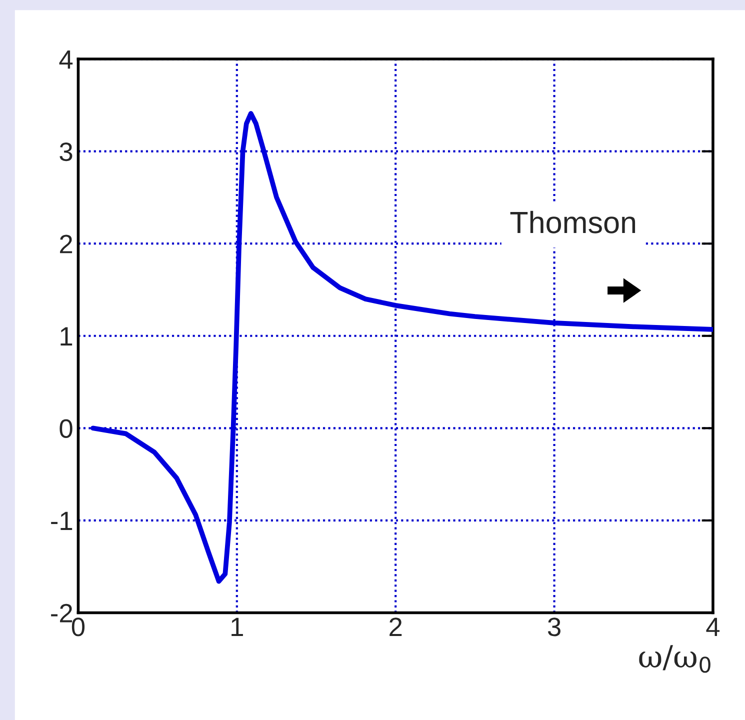 The height and width of the screenshot is (720, 745). I want to click on y-tick-label: 3, so click(66, 152).